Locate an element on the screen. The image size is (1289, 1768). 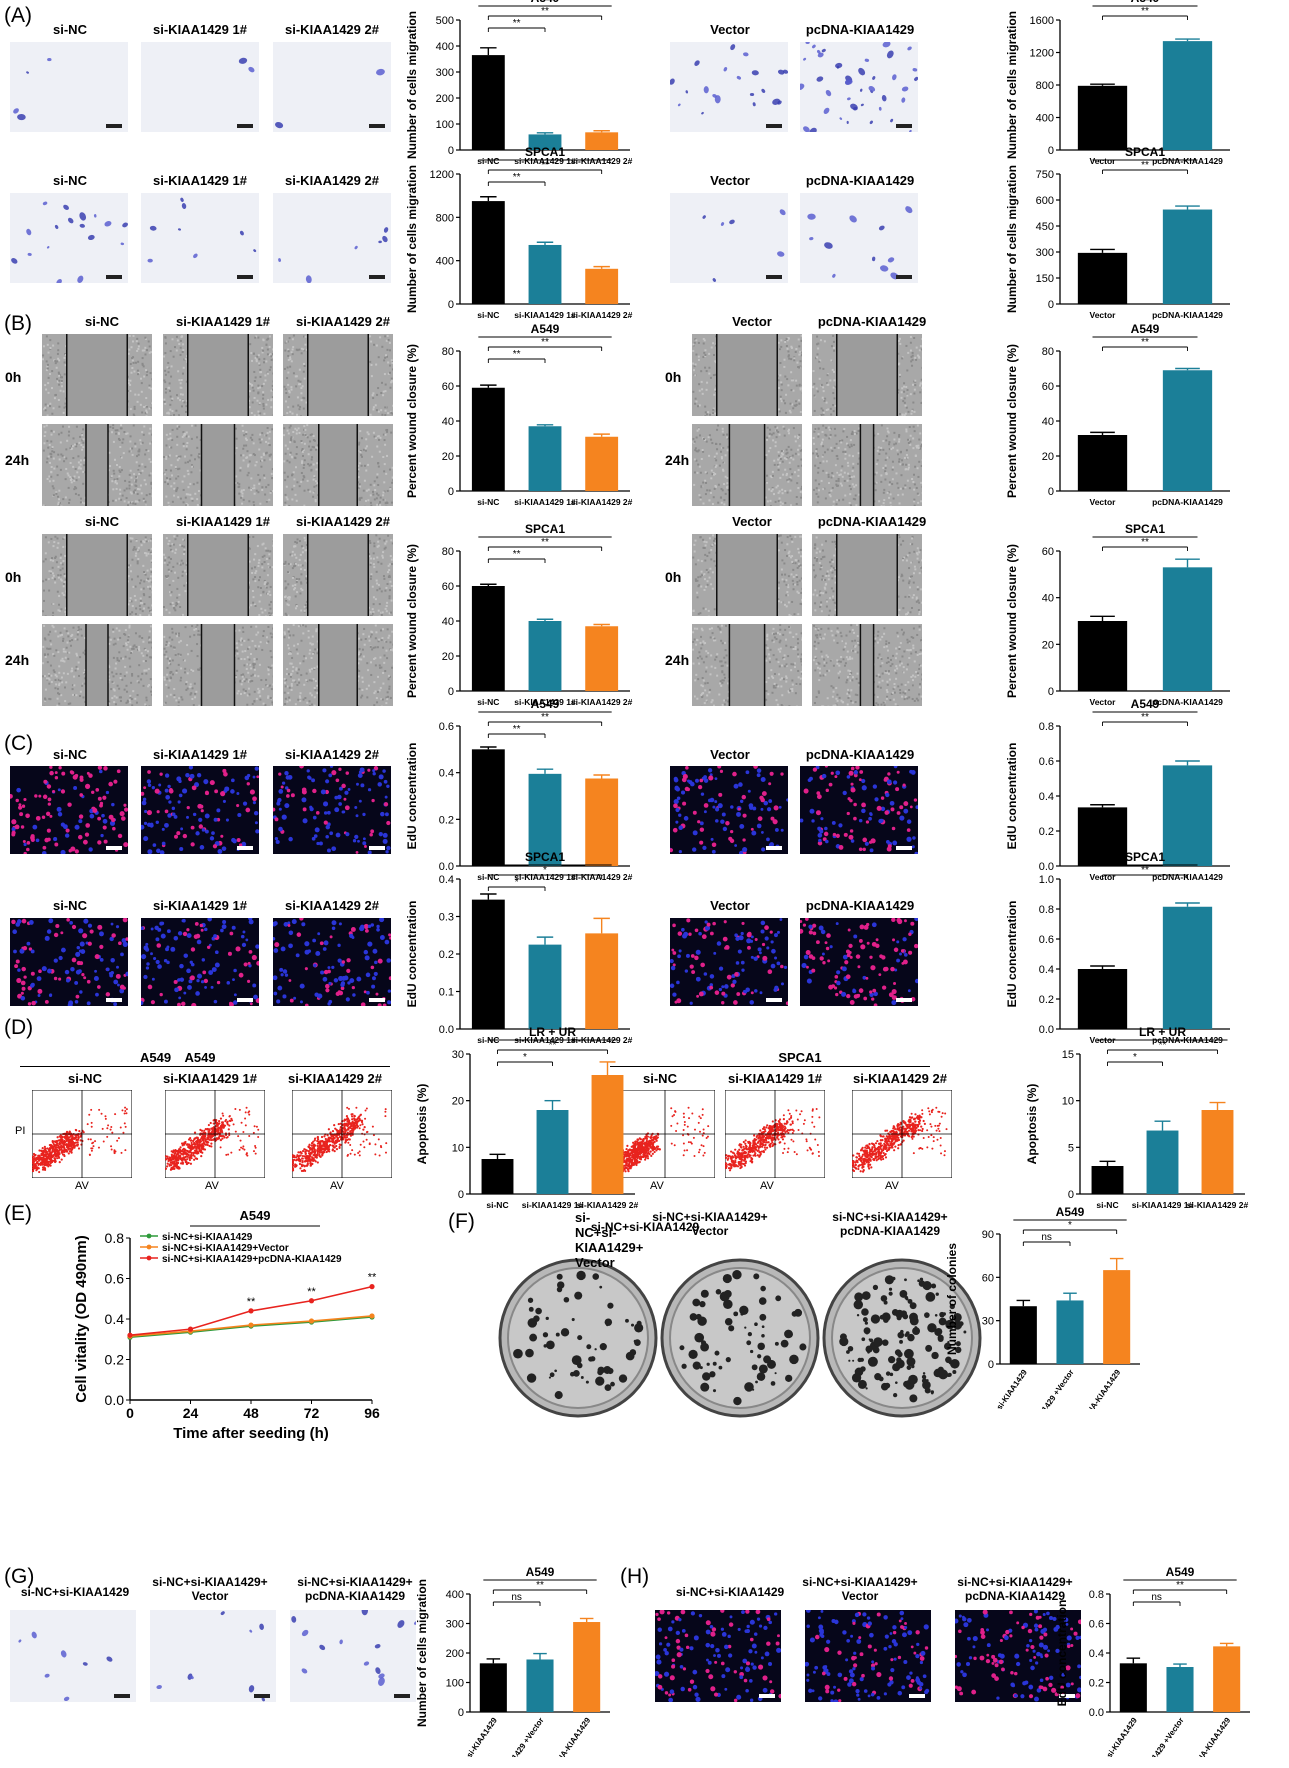
y-tick-label: 800 is located at coordinates (445, 218).